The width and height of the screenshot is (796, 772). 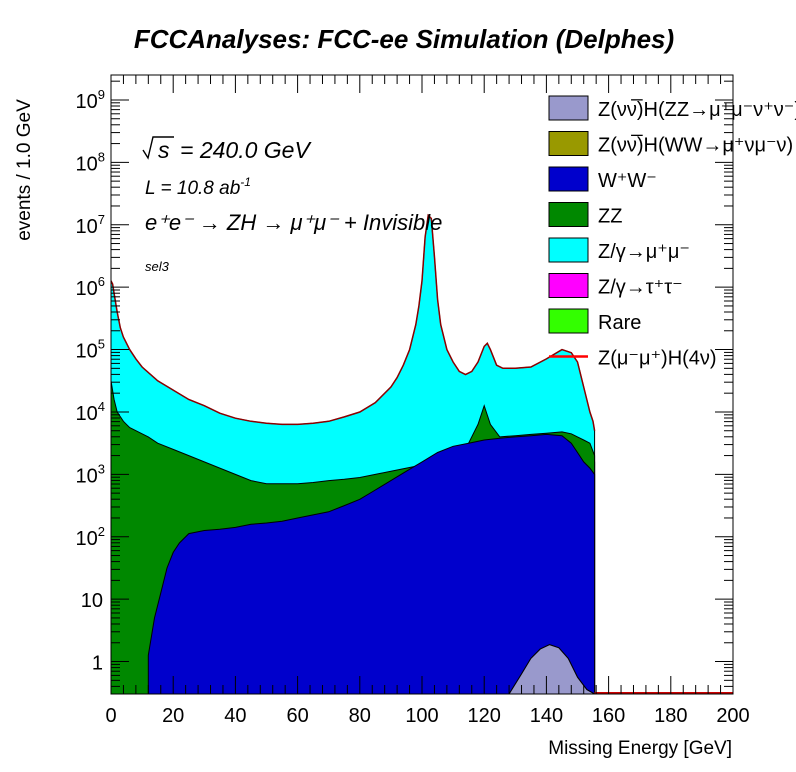 What do you see at coordinates (610, 217) in the screenshot?
I see `legend-label-zz: ZZ` at bounding box center [610, 217].